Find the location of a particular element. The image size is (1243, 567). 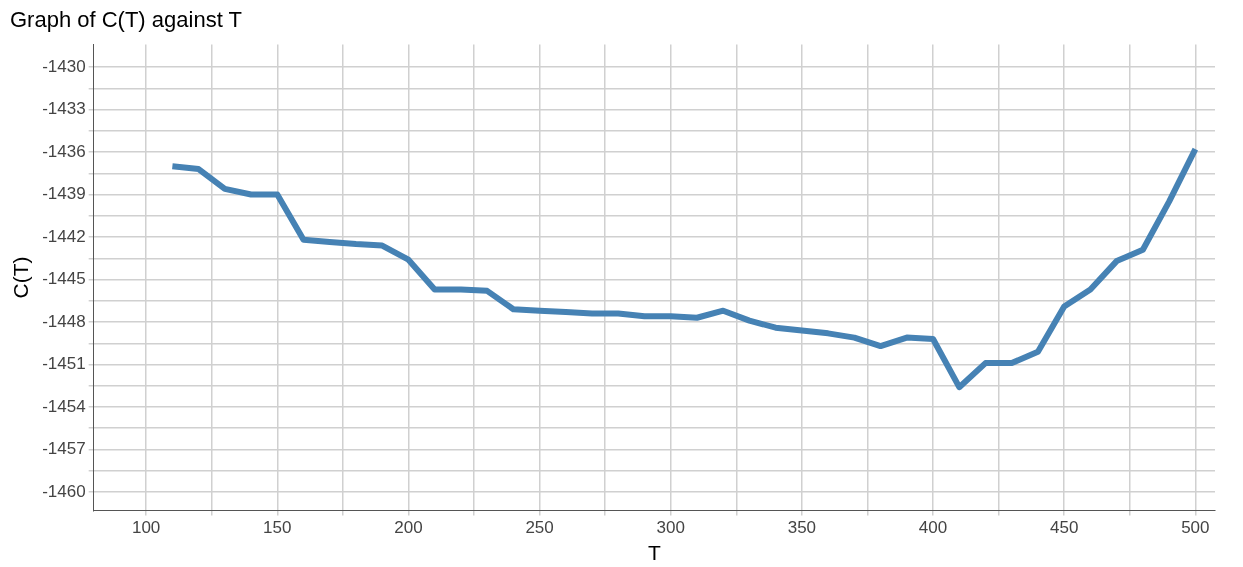

y-tick-label: -1460 is located at coordinates (64, 491).